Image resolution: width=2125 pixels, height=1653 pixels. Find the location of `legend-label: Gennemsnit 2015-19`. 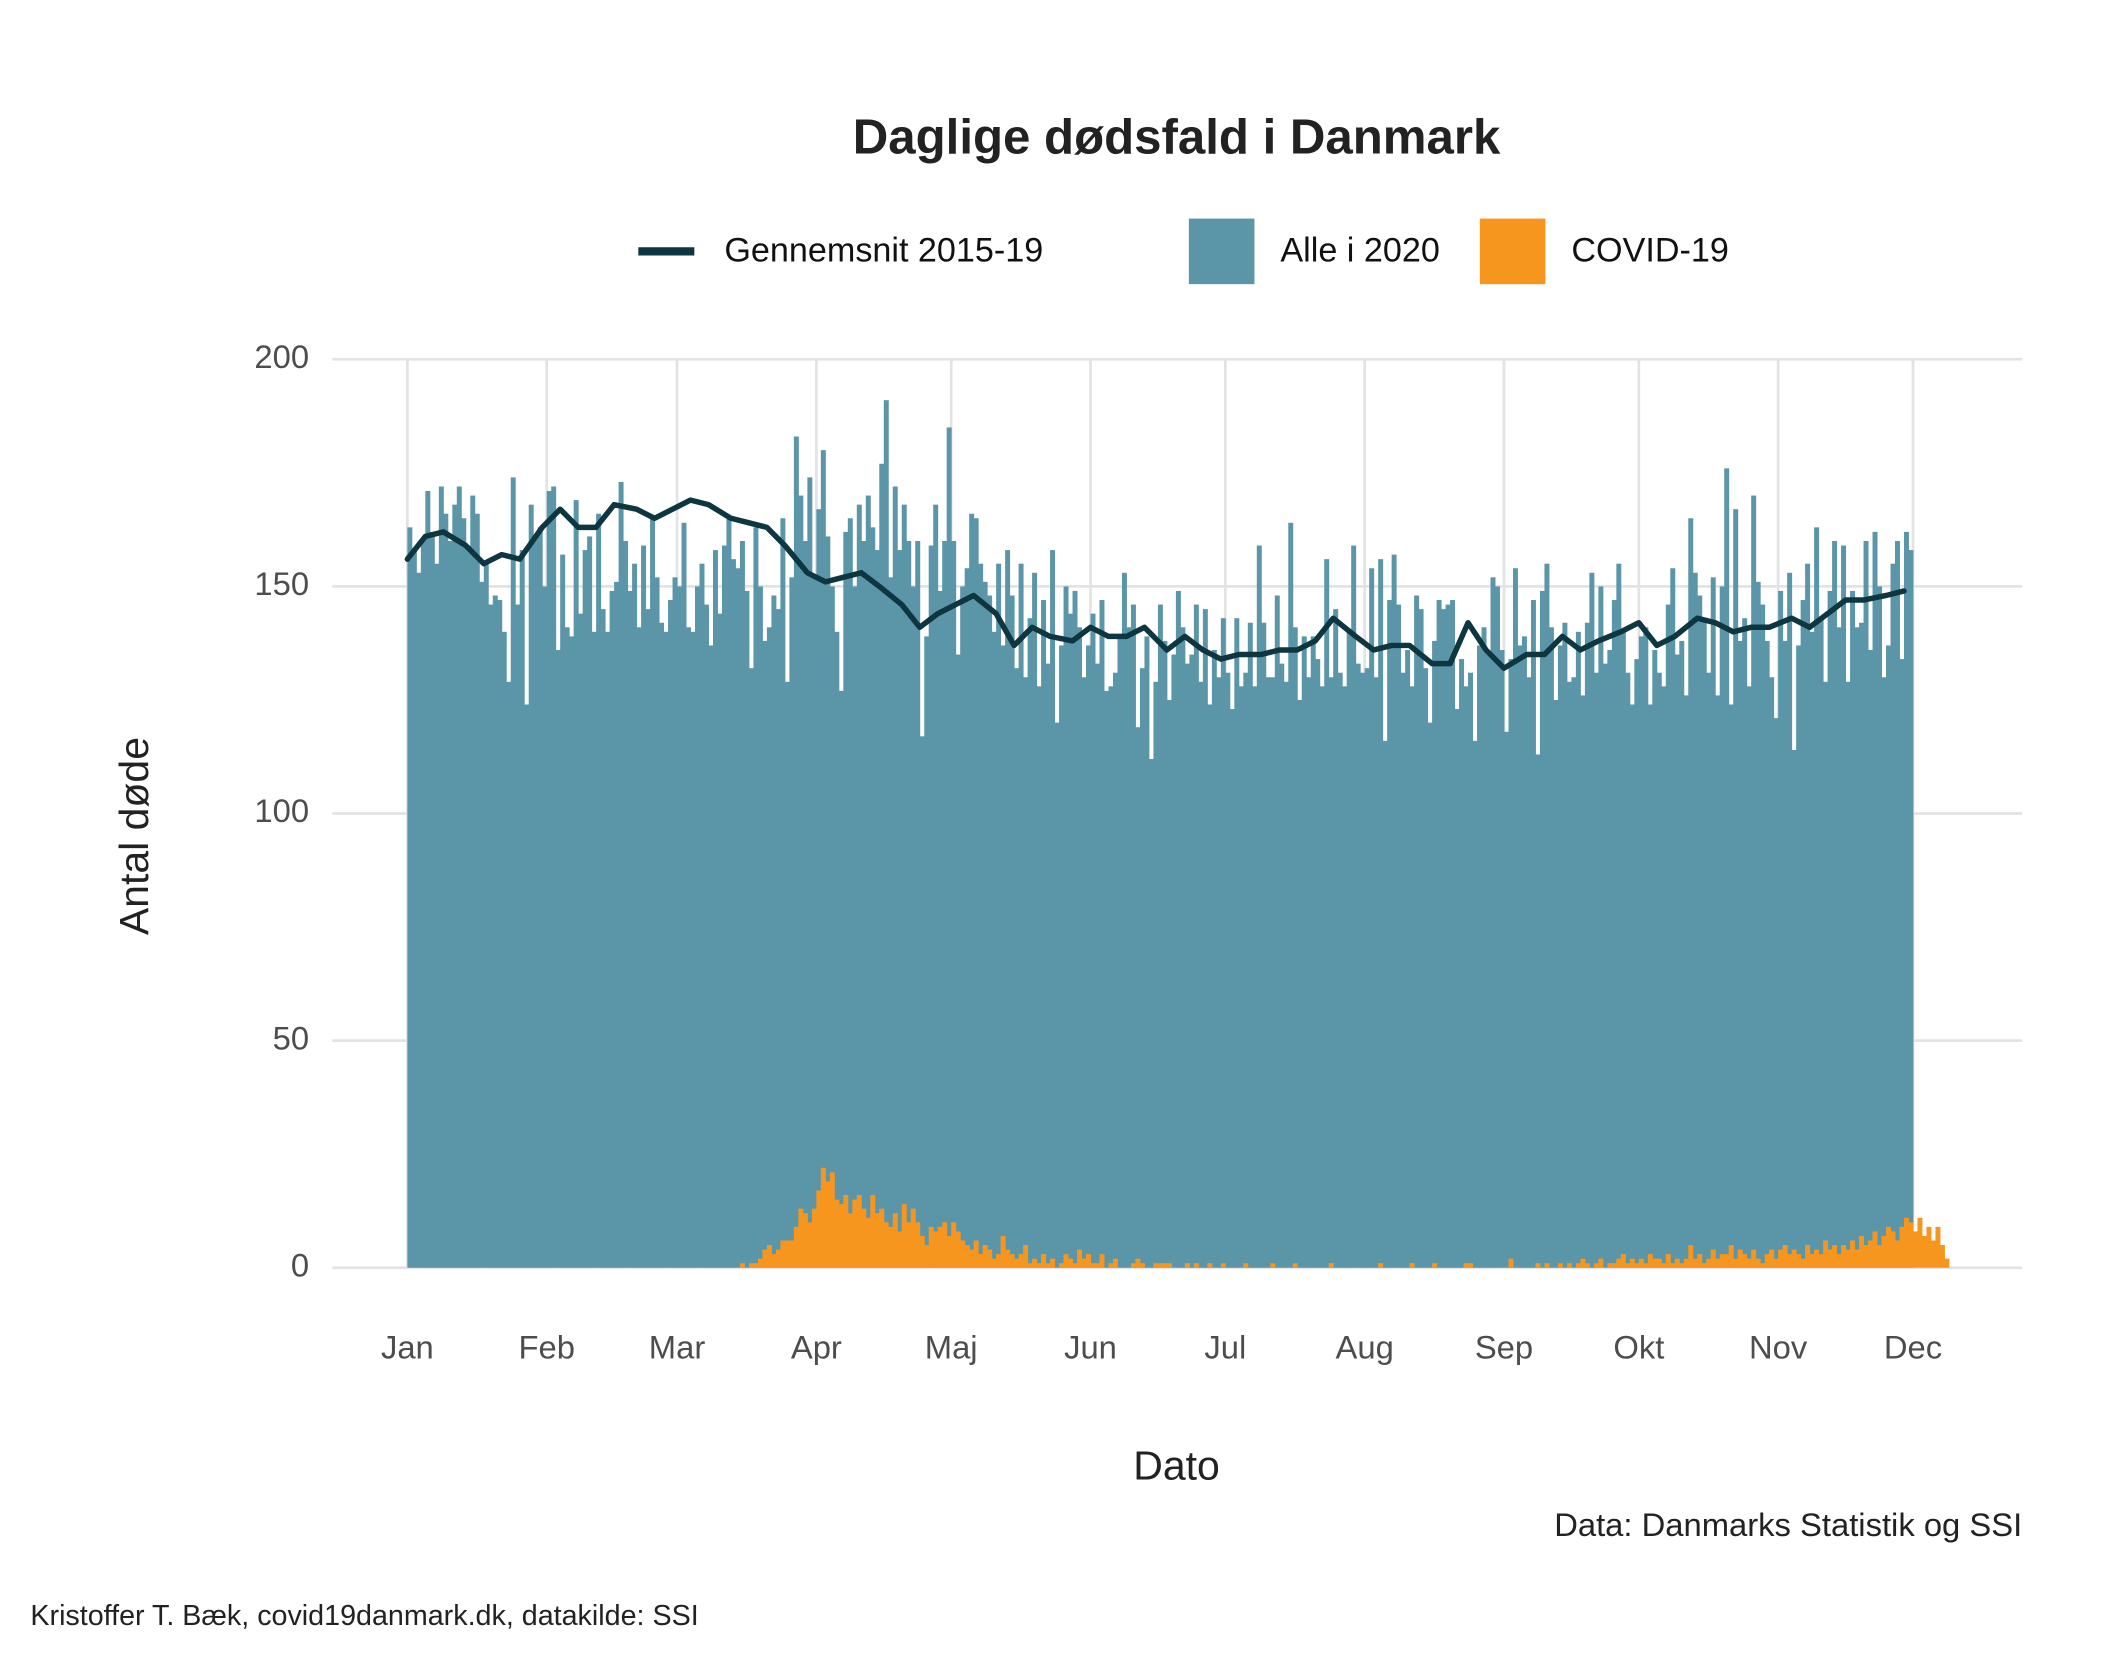

legend-label: Gennemsnit 2015-19 is located at coordinates (883, 251).